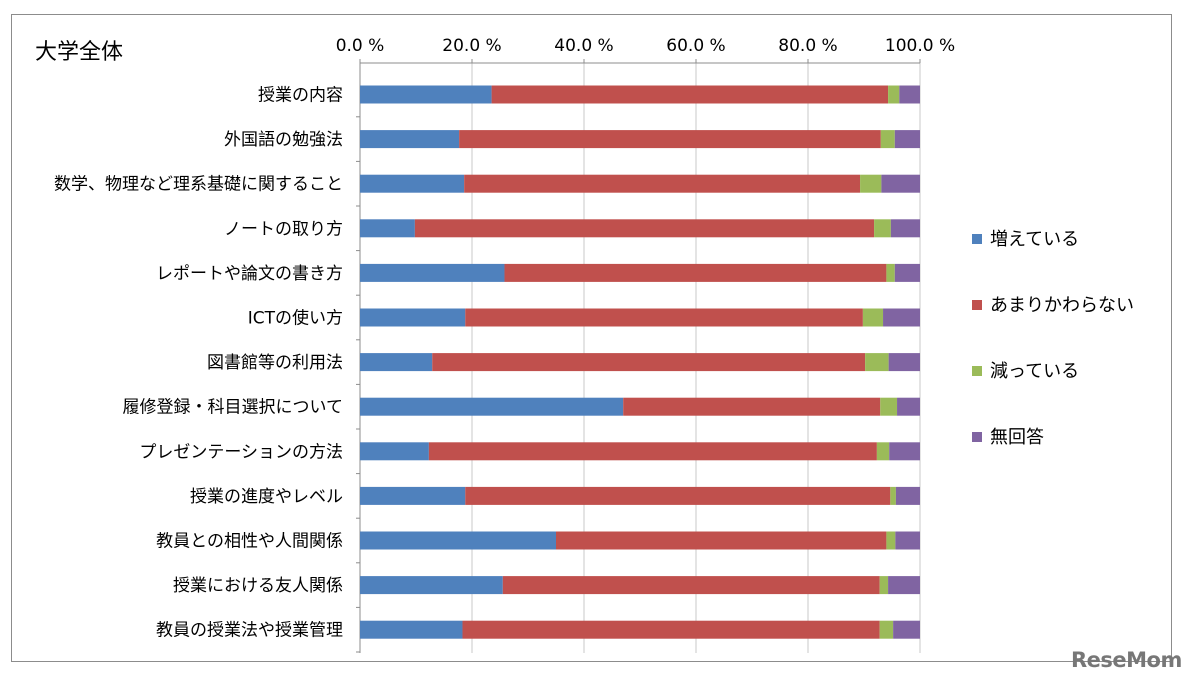  I want to click on resemom-watermark: ReseMom, so click(1126, 660).